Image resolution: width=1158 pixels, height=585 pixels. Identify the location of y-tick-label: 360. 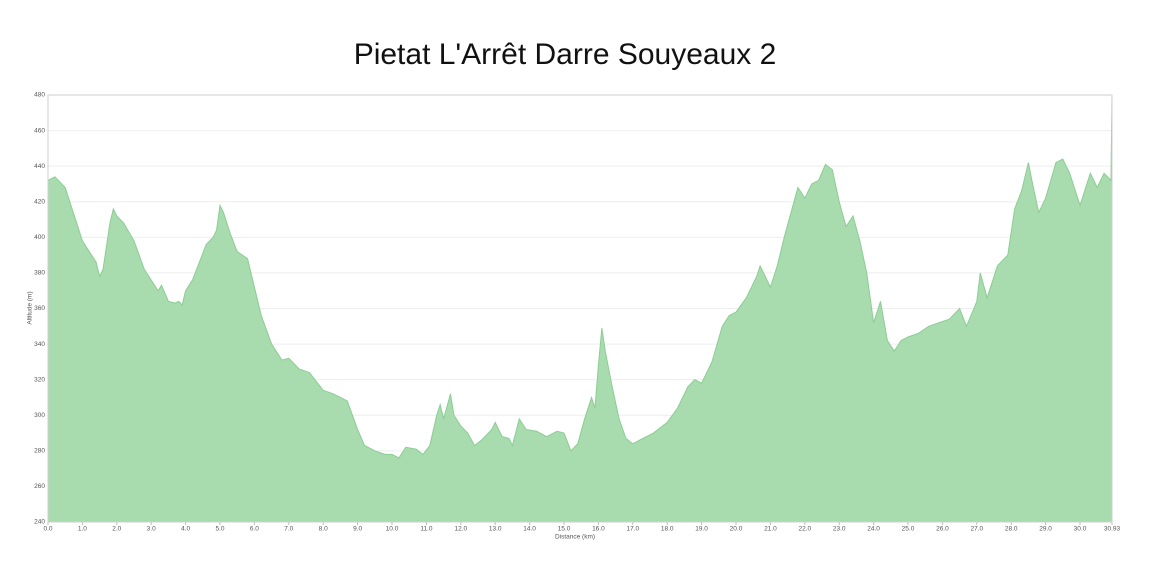
(39, 308).